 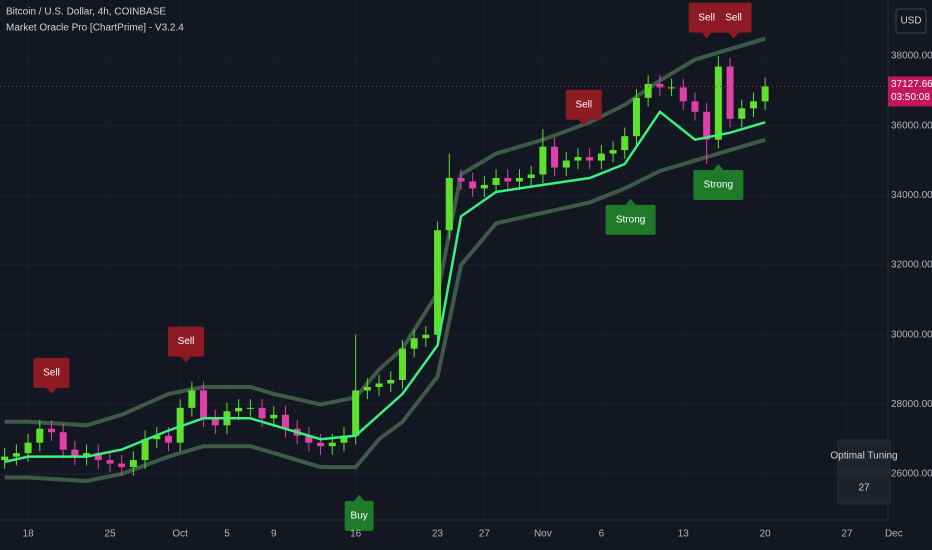 What do you see at coordinates (910, 97) in the screenshot?
I see `countdown-label: 03:50:08` at bounding box center [910, 97].